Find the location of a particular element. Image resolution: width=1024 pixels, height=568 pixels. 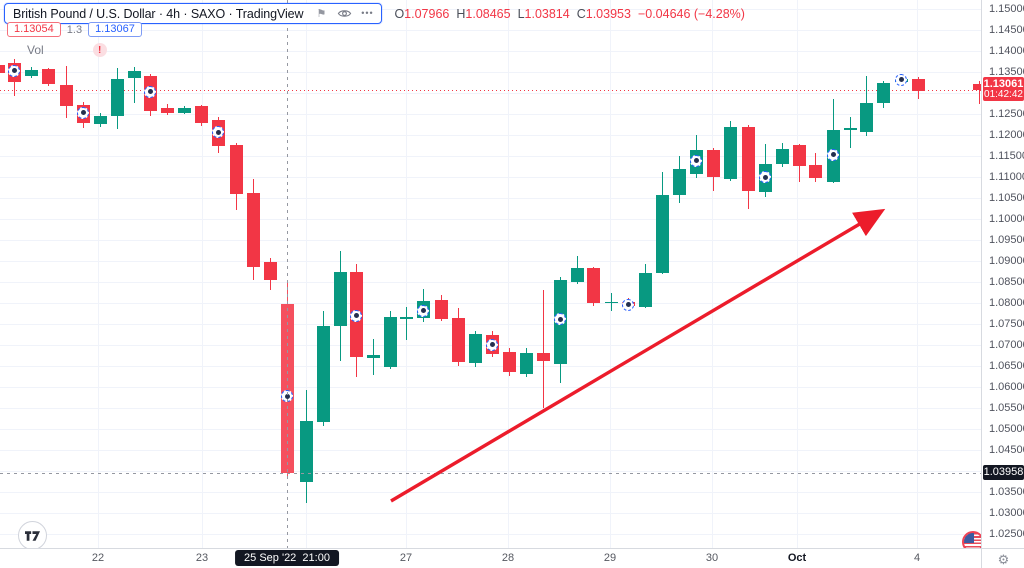

price-tick-label: 1.15000 is located at coordinates (1006, 9).